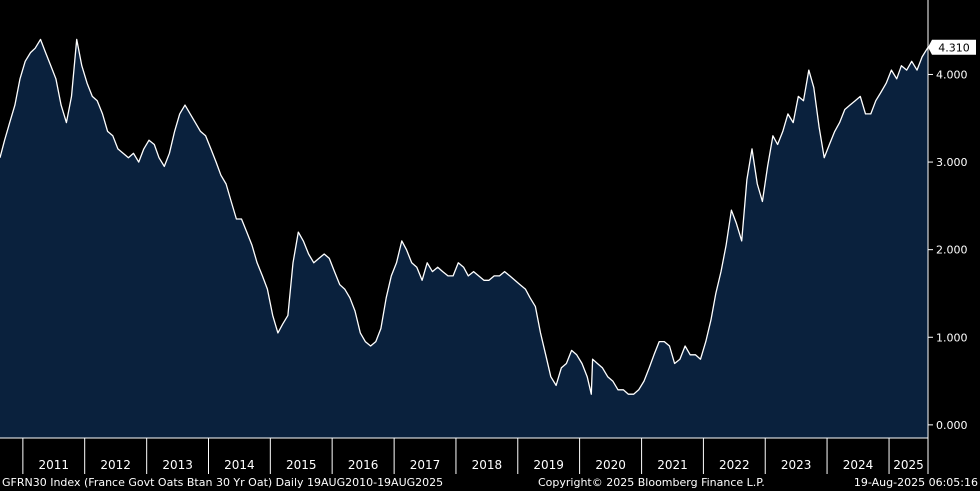  What do you see at coordinates (487, 465) in the screenshot?
I see `x-tick-label: 2018` at bounding box center [487, 465].